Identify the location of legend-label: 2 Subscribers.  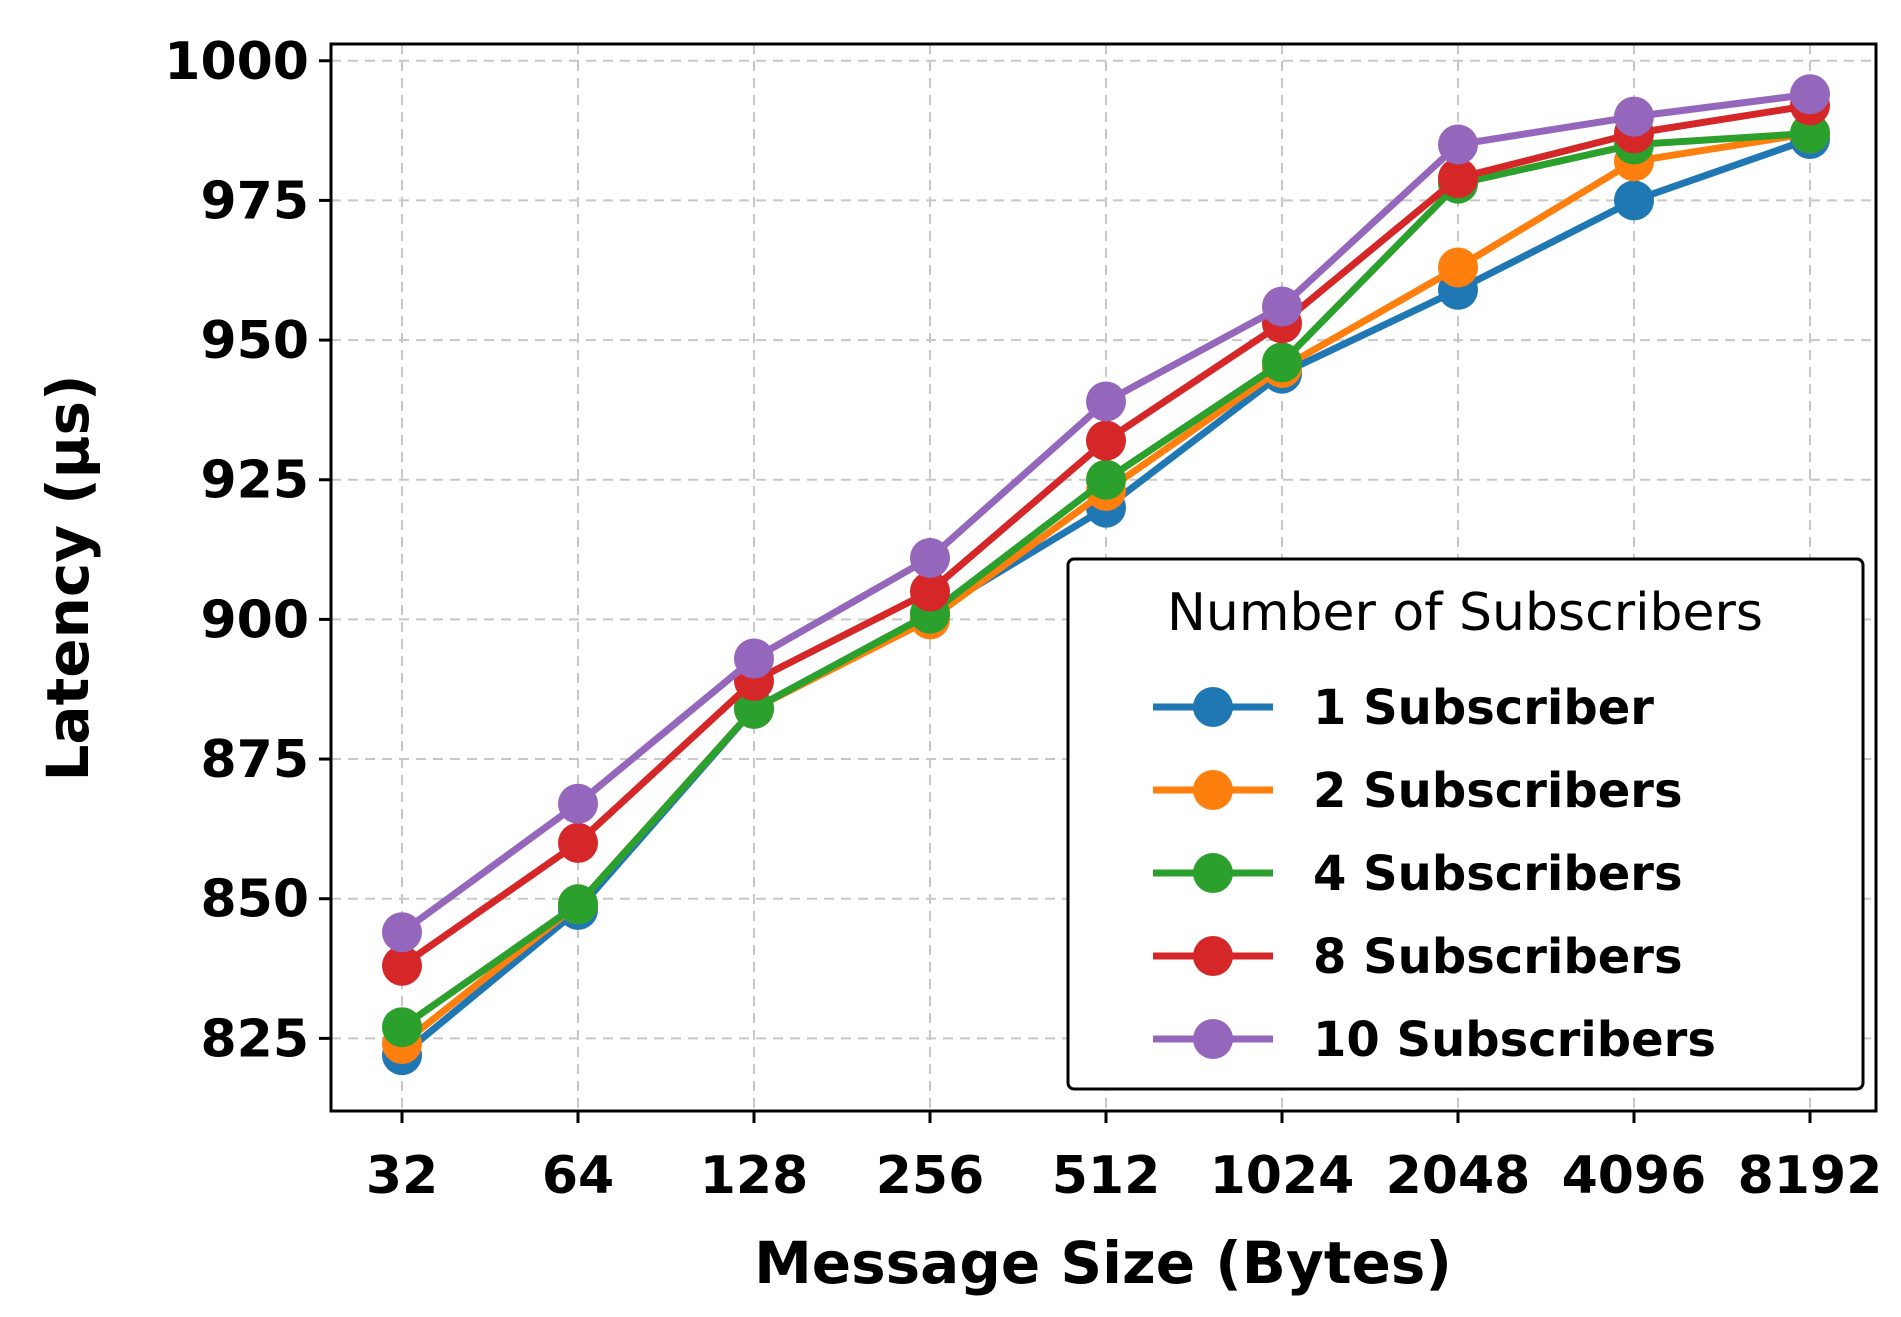
(1498, 791).